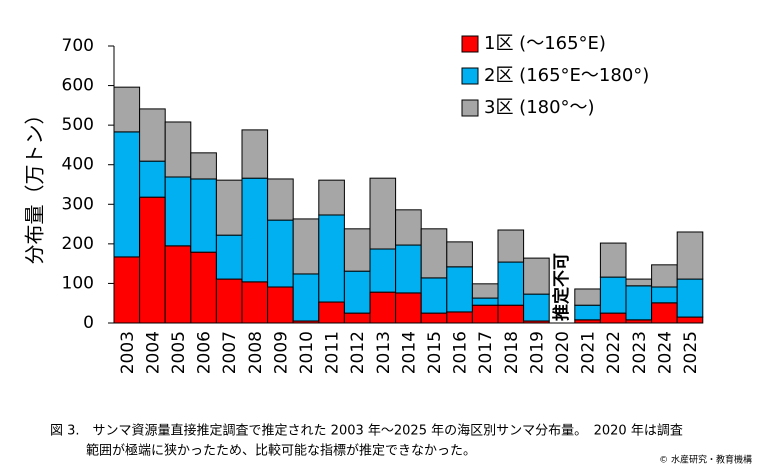 The image size is (760, 474). What do you see at coordinates (78, 244) in the screenshot?
I see `y-tick-label: 200` at bounding box center [78, 244].